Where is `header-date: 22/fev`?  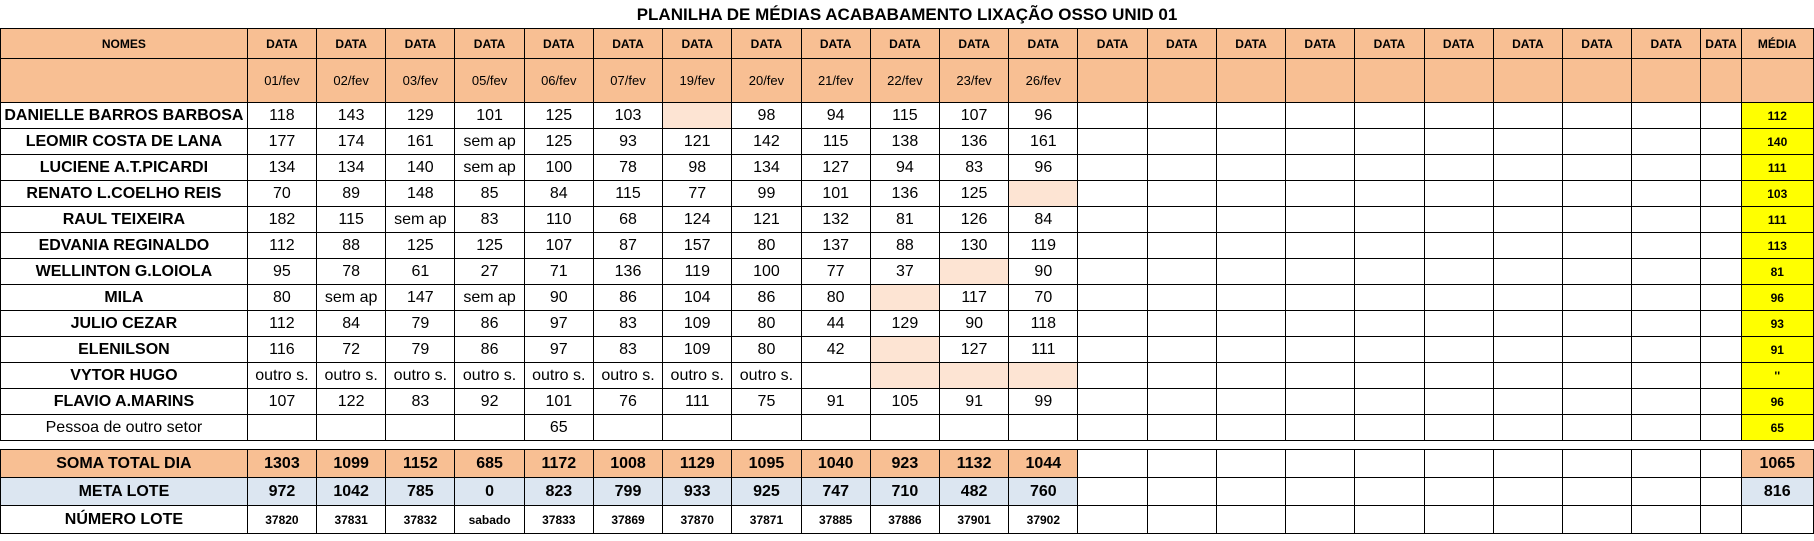 header-date: 22/fev is located at coordinates (905, 80).